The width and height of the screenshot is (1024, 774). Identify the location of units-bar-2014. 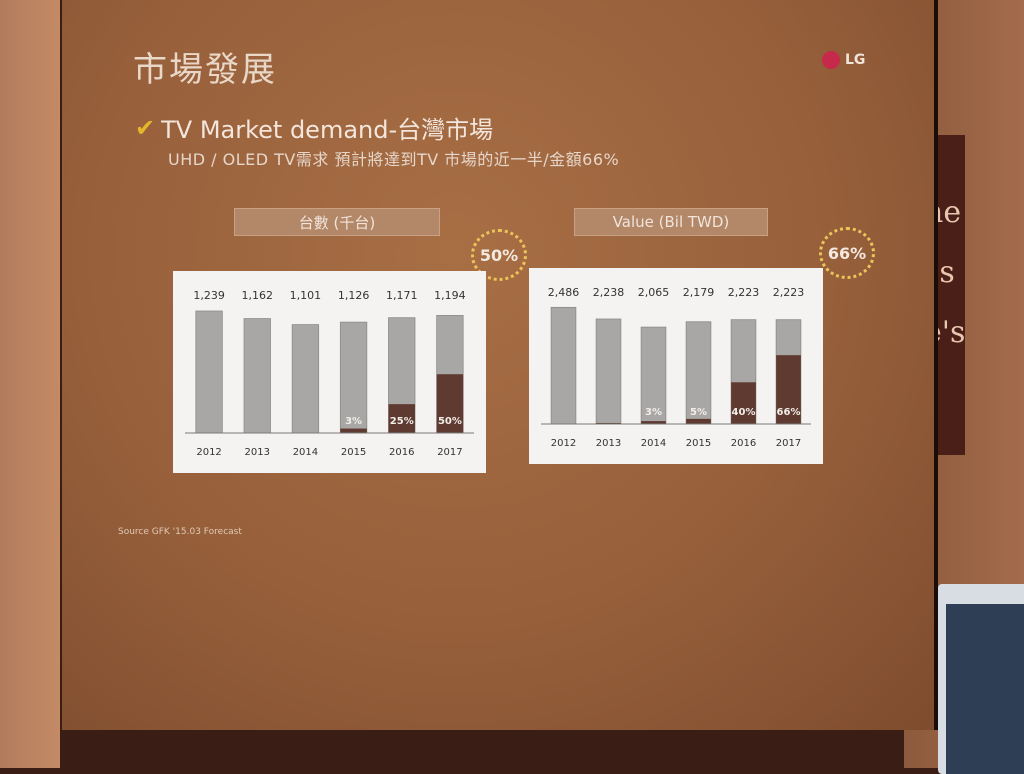
(305, 379).